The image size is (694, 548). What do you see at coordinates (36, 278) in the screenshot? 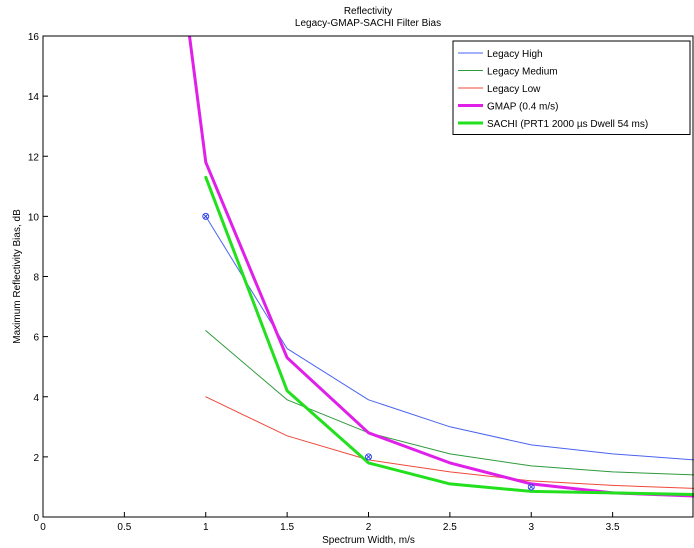
I see `y-tick-label: 8` at bounding box center [36, 278].